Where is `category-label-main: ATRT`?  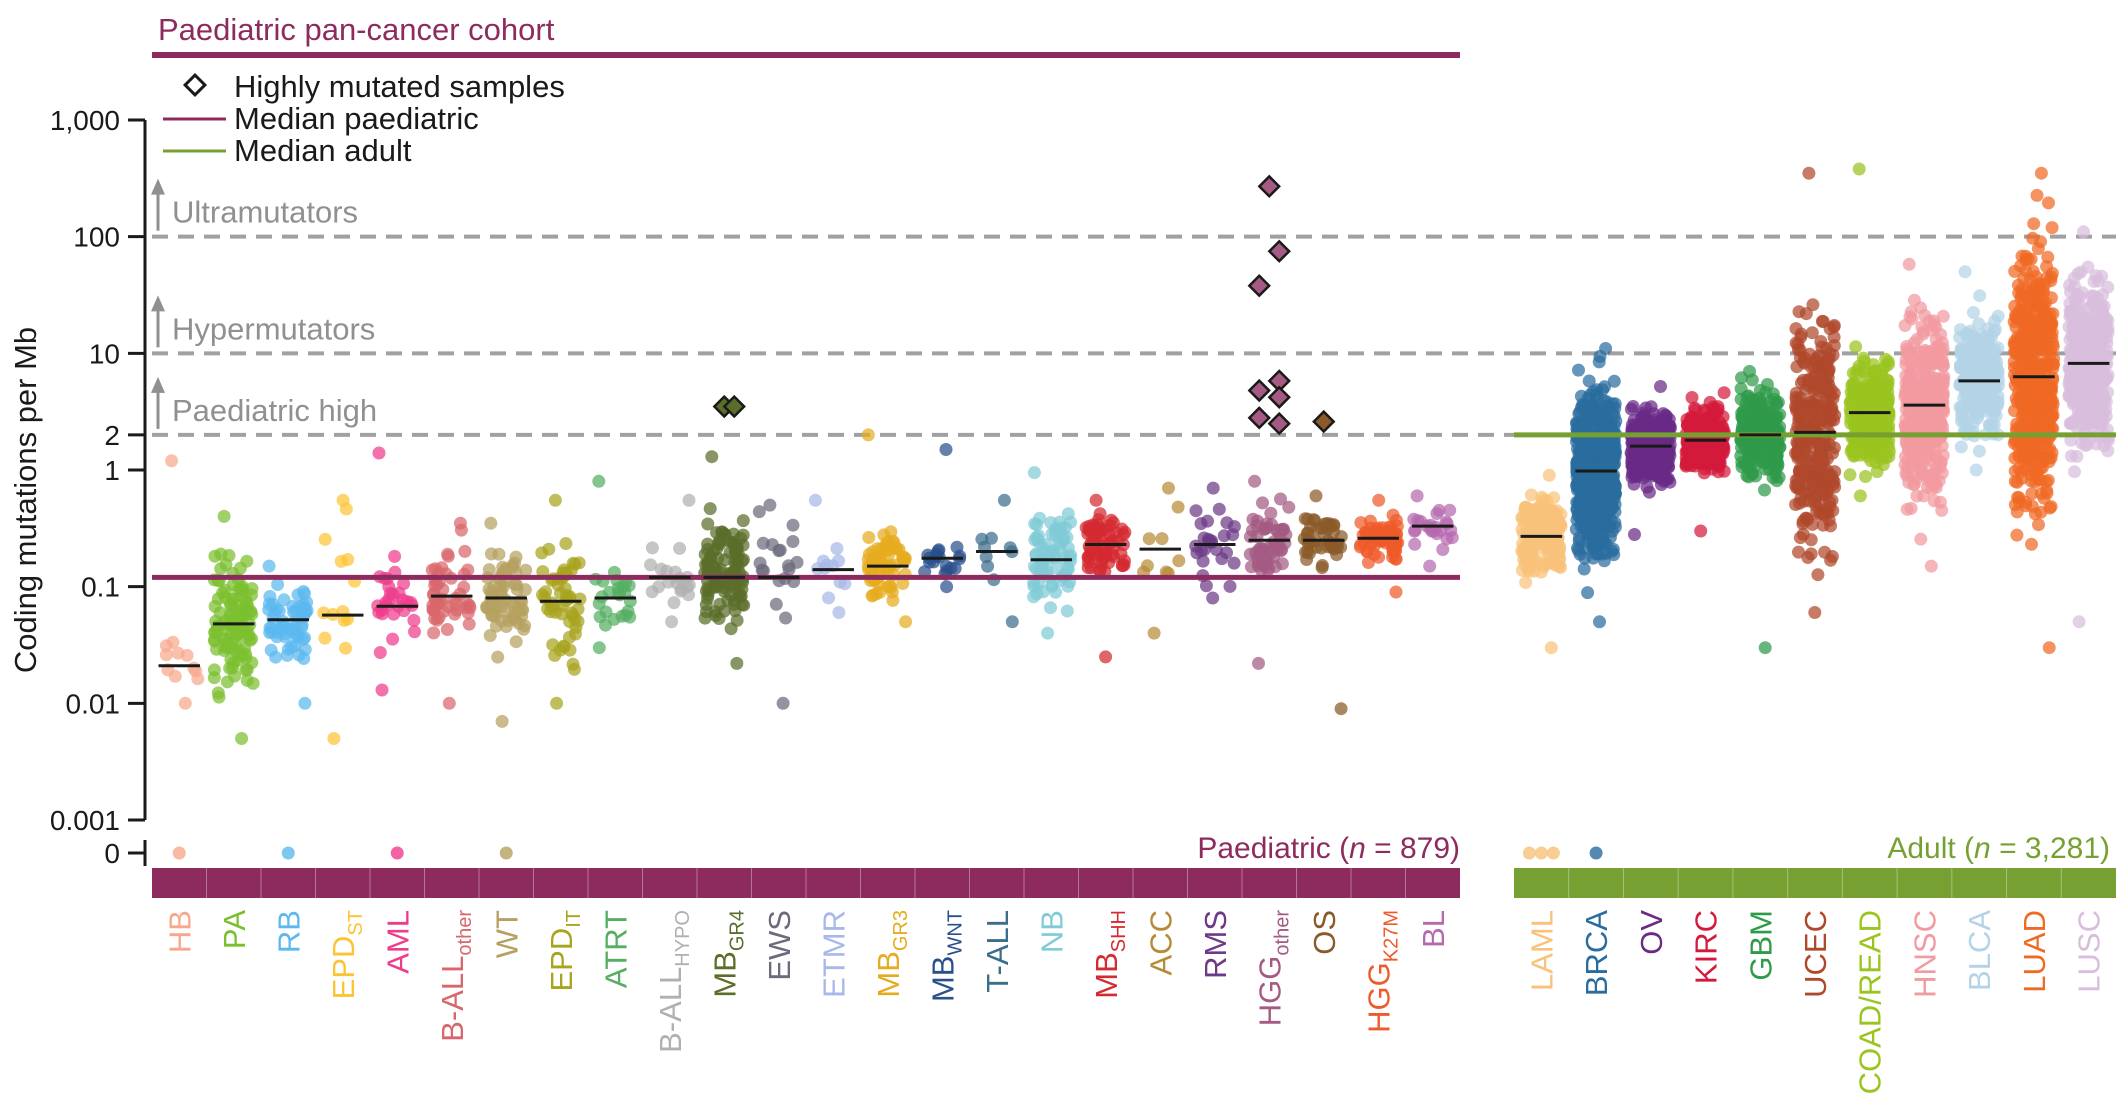 category-label-main: ATRT is located at coordinates (615, 949).